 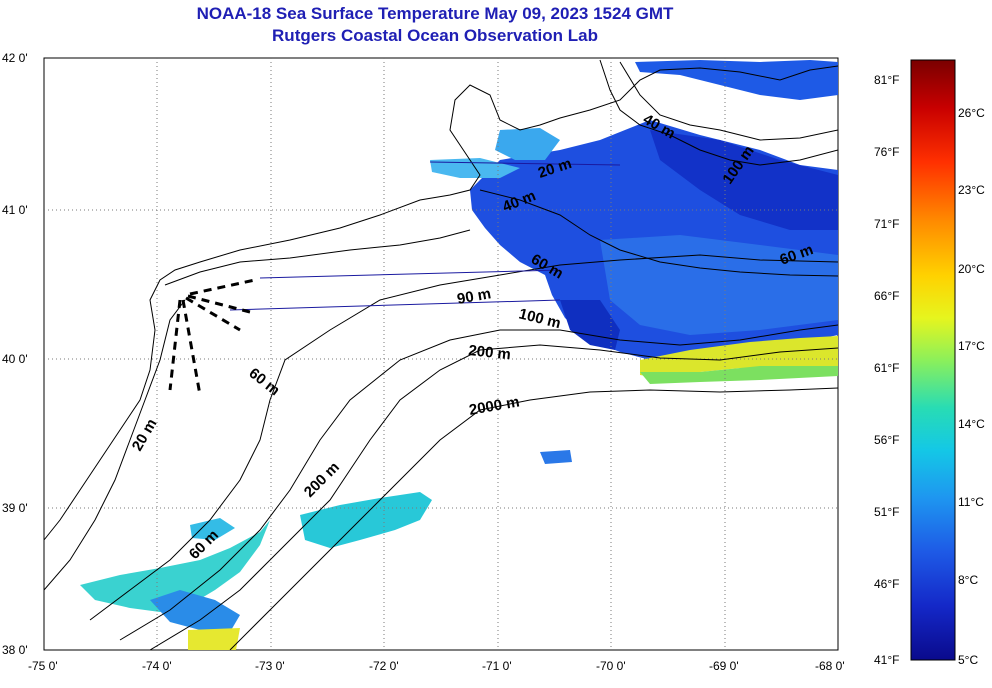 What do you see at coordinates (212, 529) in the screenshot?
I see `sst-patch-small-cyan` at bounding box center [212, 529].